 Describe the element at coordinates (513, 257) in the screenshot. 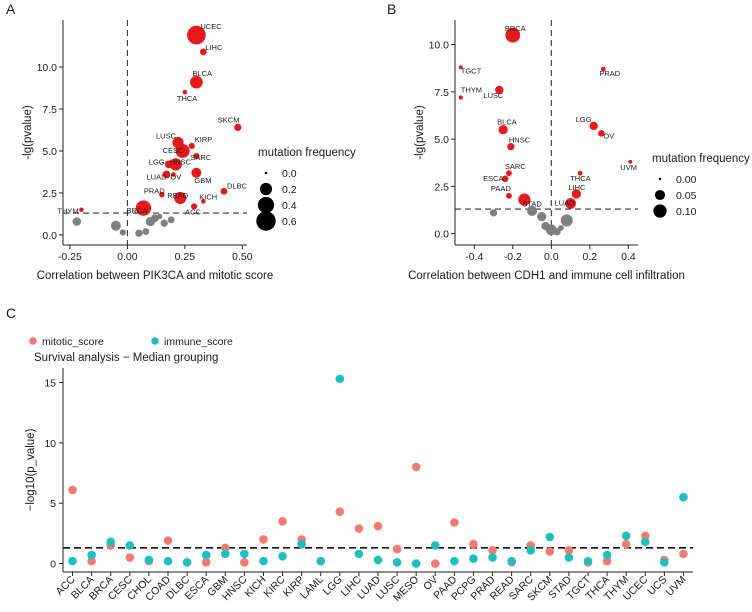

I see `x-tick-label: -0.2` at that location.